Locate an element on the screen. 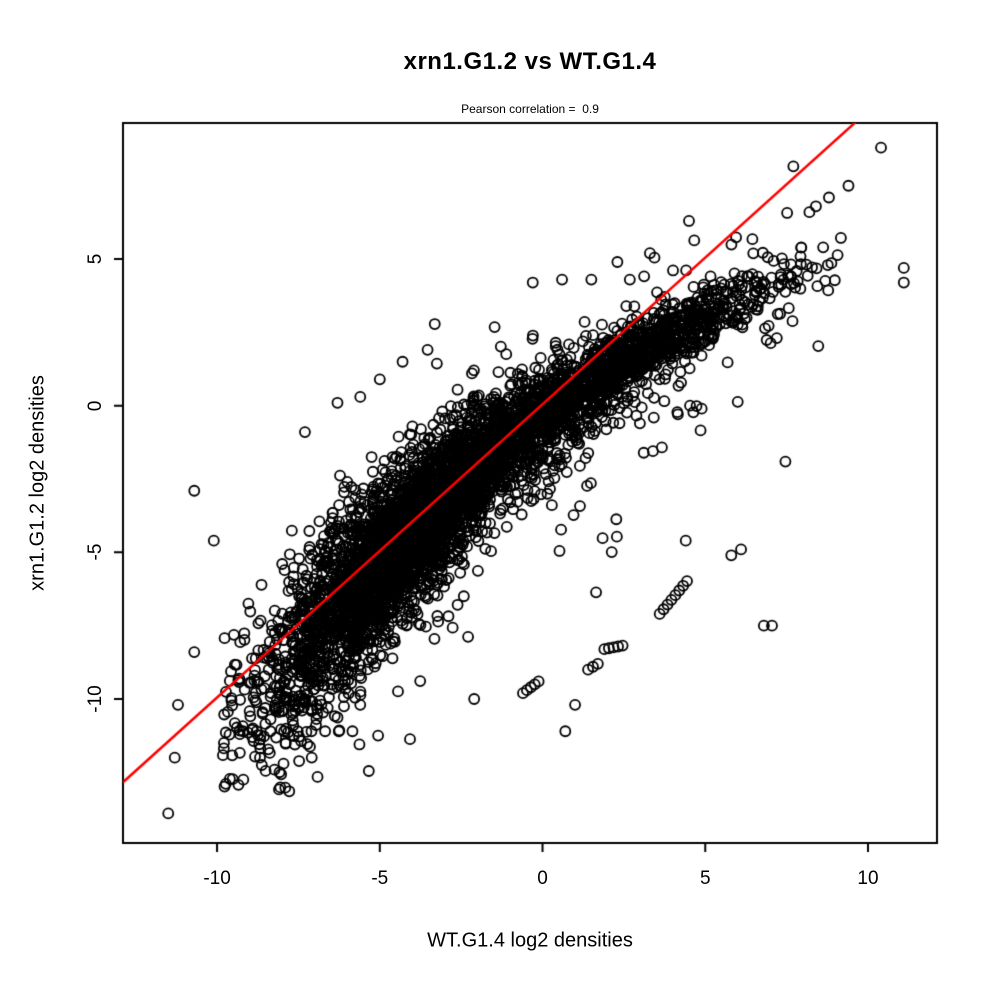  y-tick-label: 0 is located at coordinates (95, 406).